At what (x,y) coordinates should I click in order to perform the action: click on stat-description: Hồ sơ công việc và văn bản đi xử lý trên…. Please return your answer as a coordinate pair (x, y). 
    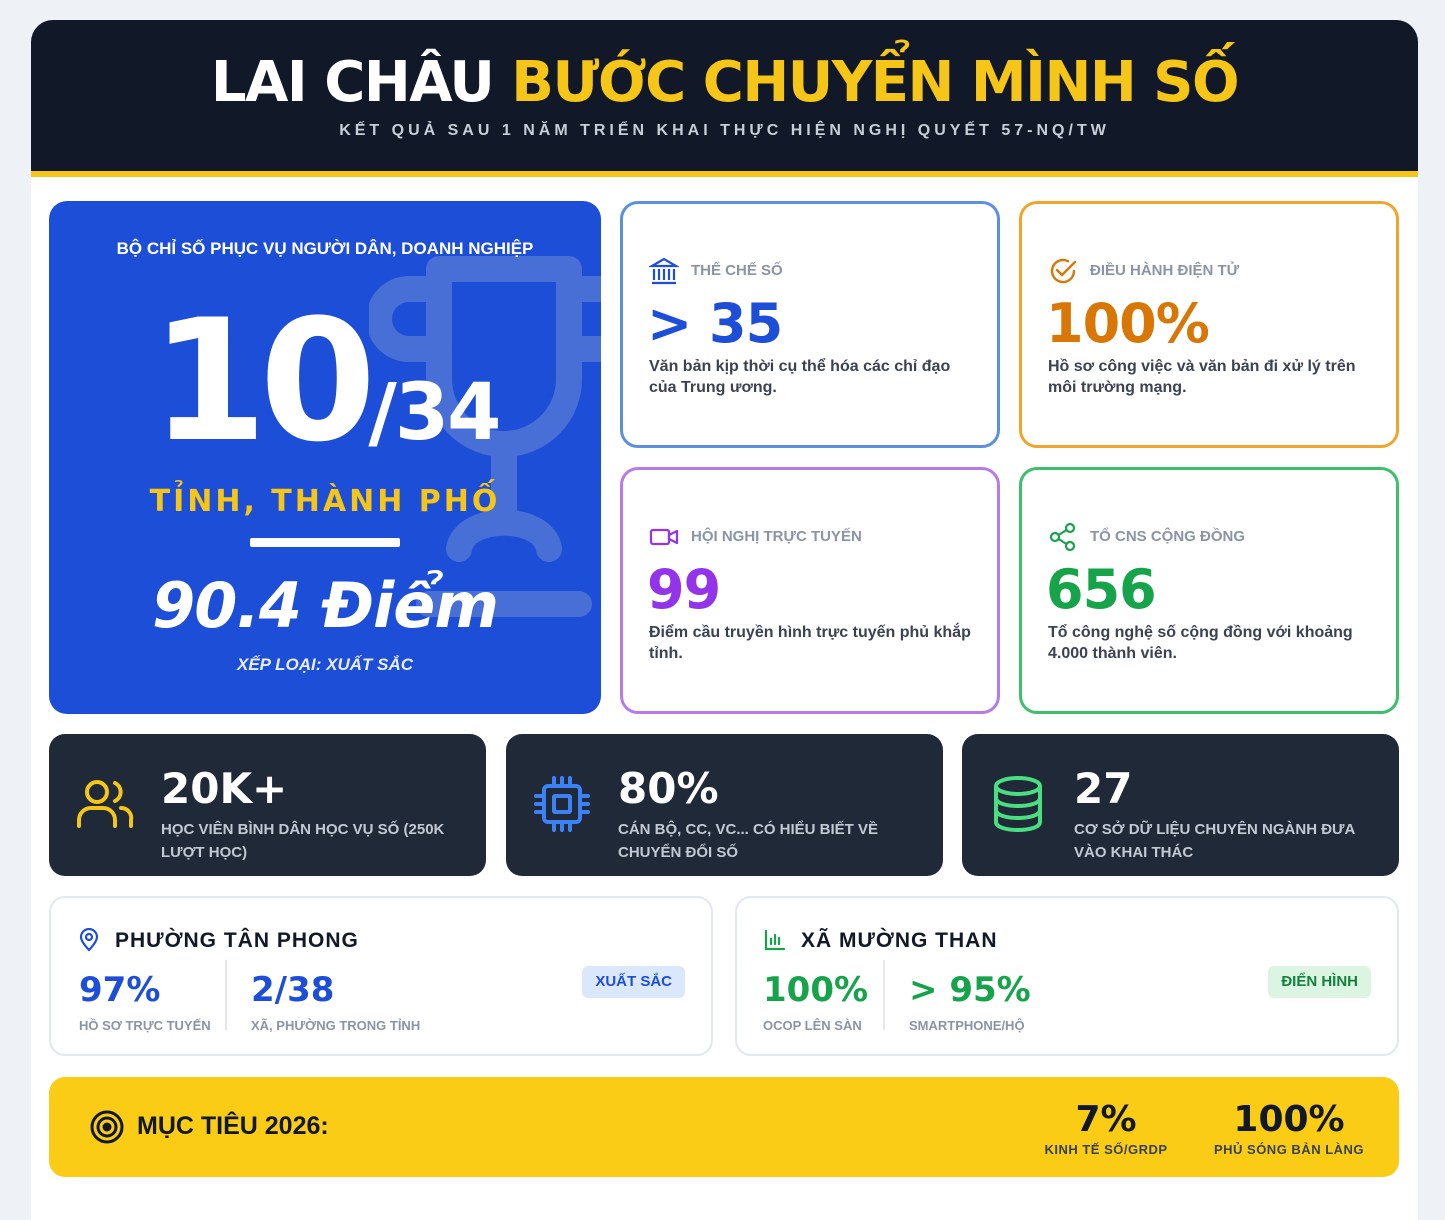
    Looking at the image, I should click on (1202, 377).